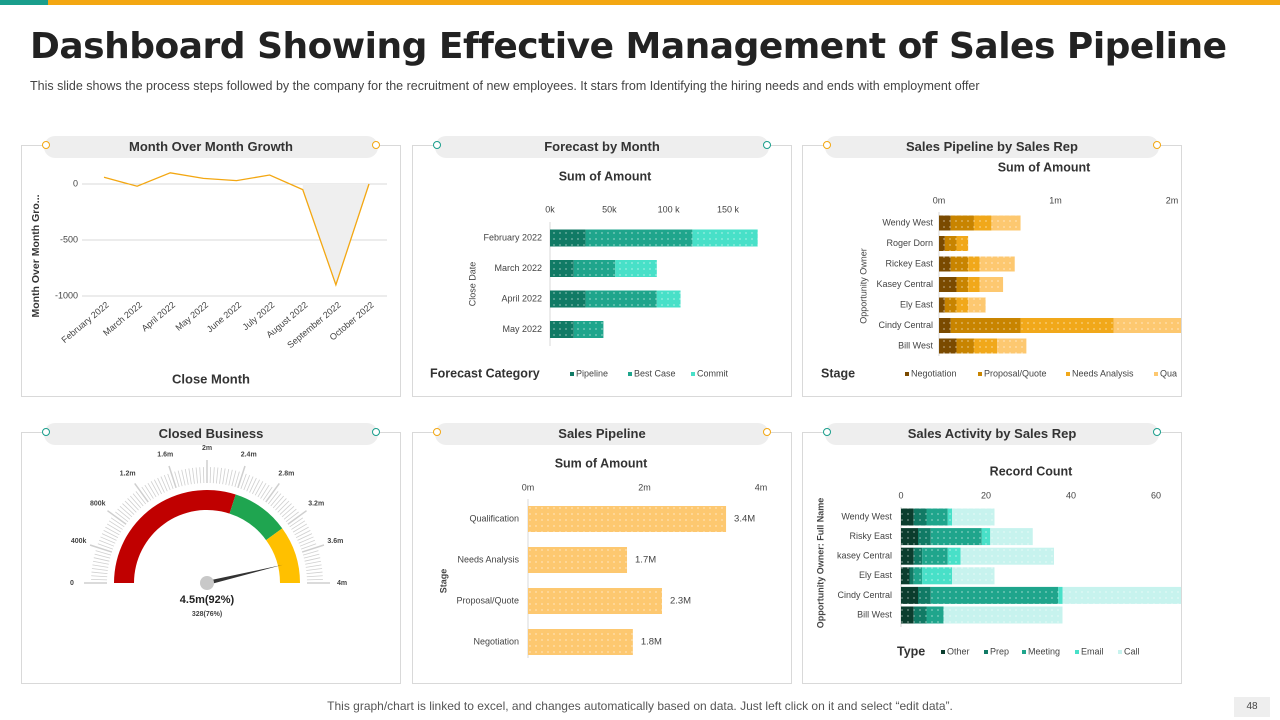 This screenshot has height=720, width=1280. What do you see at coordinates (992, 147) in the screenshot?
I see `panel-title: Sales Pipeline by Sales Rep` at bounding box center [992, 147].